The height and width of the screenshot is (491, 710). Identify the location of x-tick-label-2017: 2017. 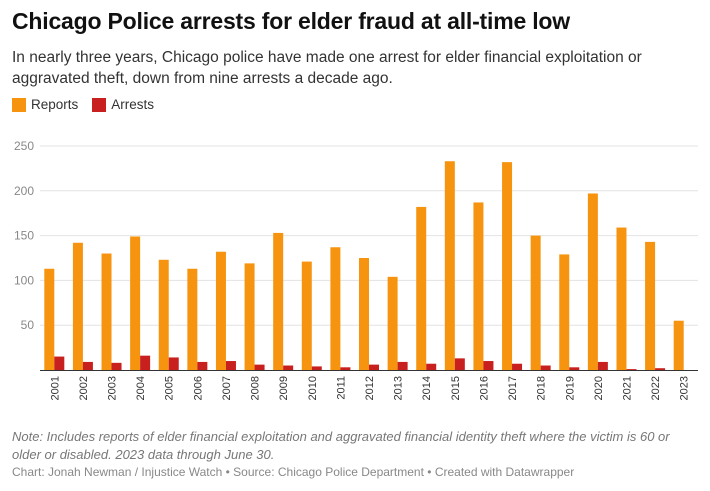
(513, 388).